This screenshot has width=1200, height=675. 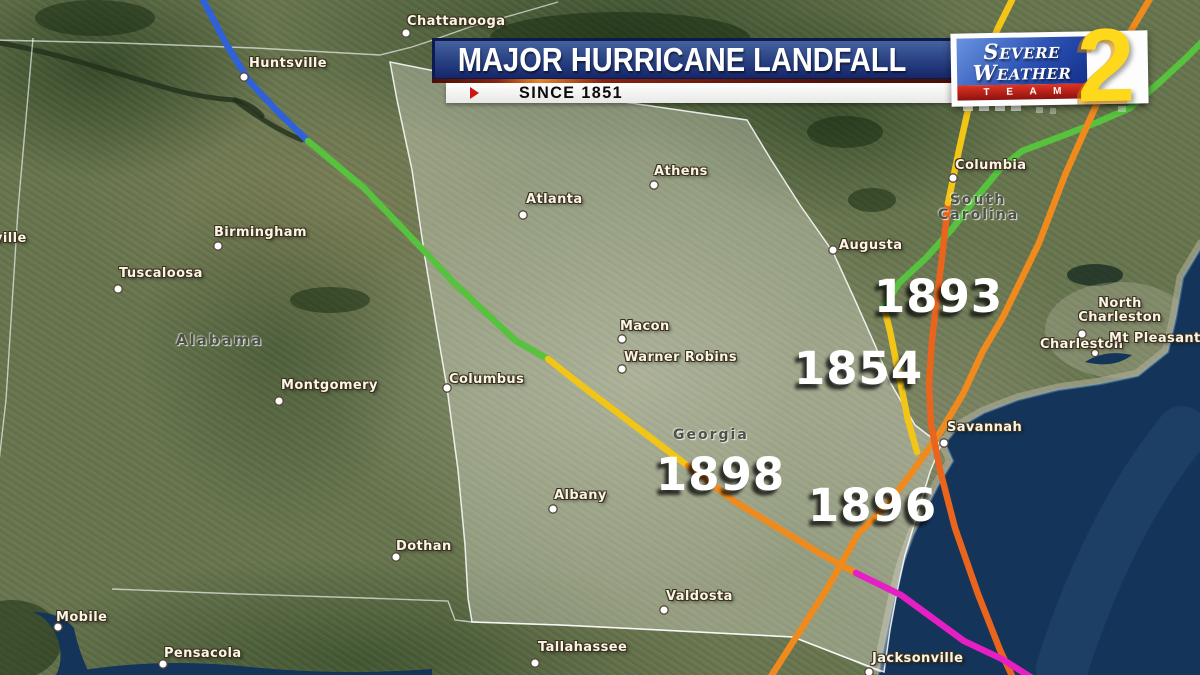 What do you see at coordinates (580, 495) in the screenshot?
I see `city-label-albany: Albany` at bounding box center [580, 495].